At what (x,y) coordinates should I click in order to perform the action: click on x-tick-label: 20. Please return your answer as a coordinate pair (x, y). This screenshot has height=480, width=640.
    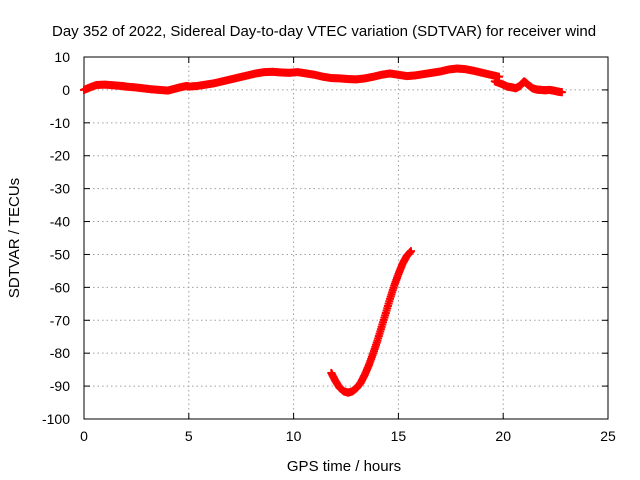
    Looking at the image, I should click on (503, 436).